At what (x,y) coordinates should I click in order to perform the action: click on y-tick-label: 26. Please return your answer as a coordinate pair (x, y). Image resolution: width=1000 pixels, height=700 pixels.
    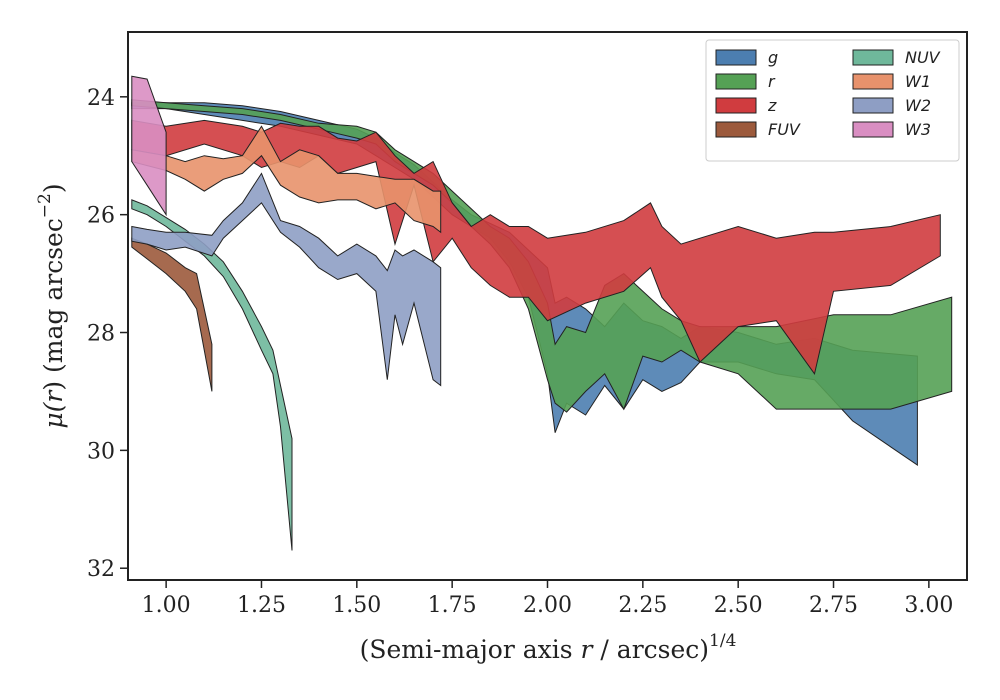
    Looking at the image, I should click on (101, 216).